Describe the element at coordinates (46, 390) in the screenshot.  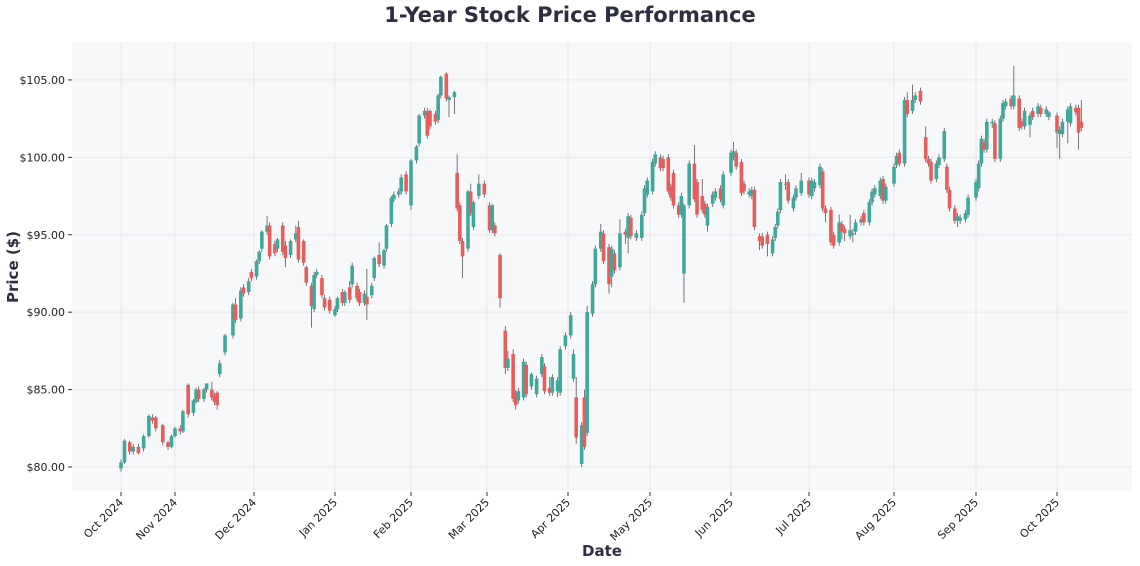
I see `y-tick-label: $85.00` at that location.